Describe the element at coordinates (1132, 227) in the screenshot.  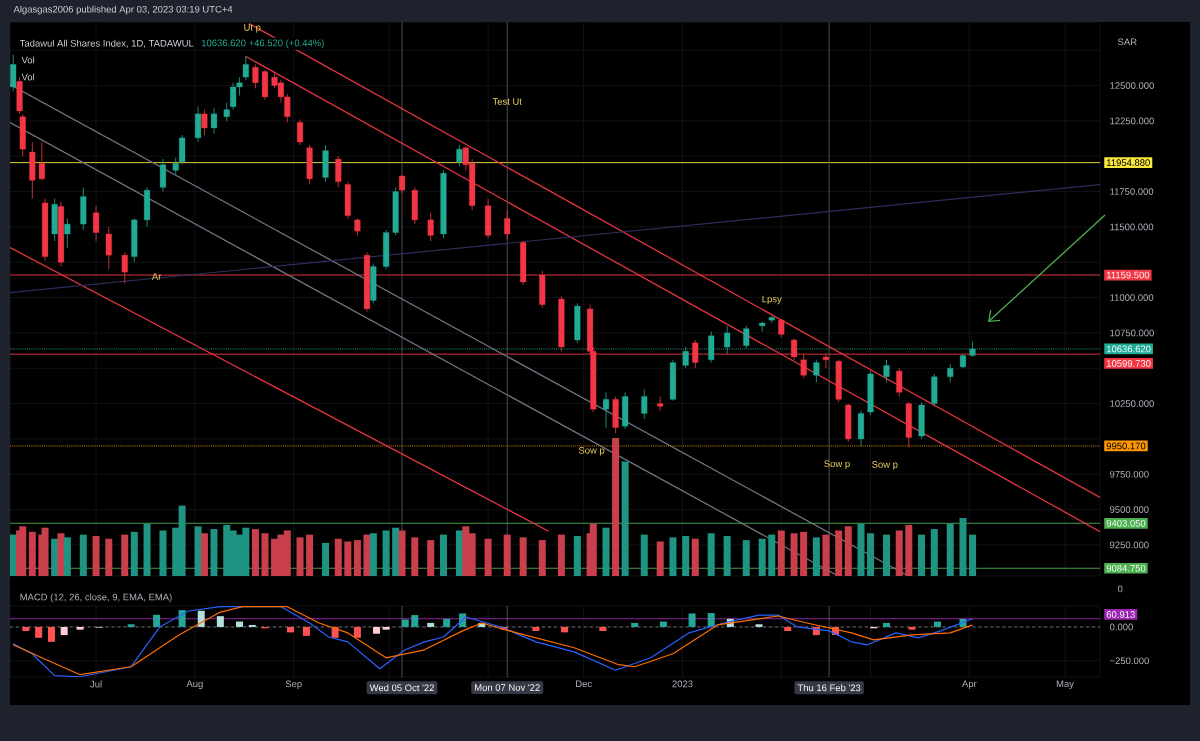
I see `y-tick-label: 11500.000` at that location.